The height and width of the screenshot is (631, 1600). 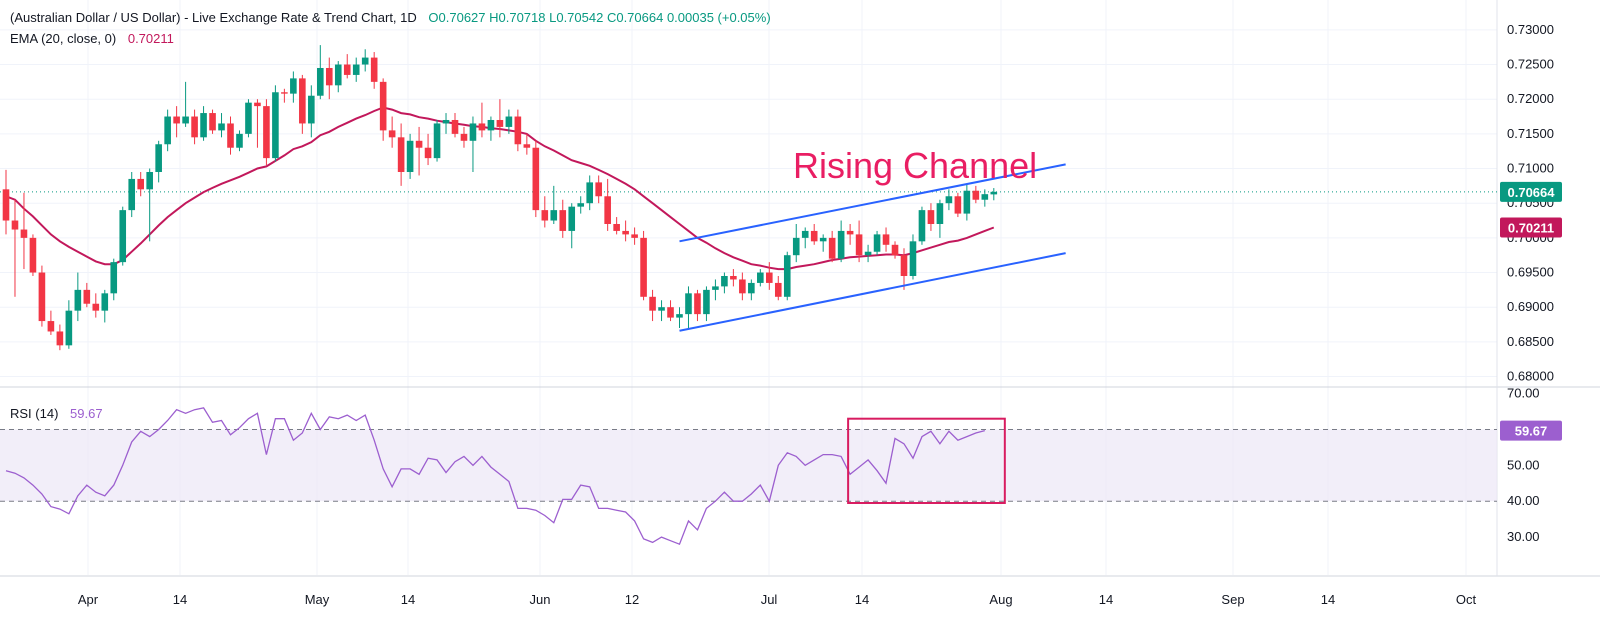 What do you see at coordinates (1531, 227) in the screenshot?
I see `ema-price-tag-bg` at bounding box center [1531, 227].